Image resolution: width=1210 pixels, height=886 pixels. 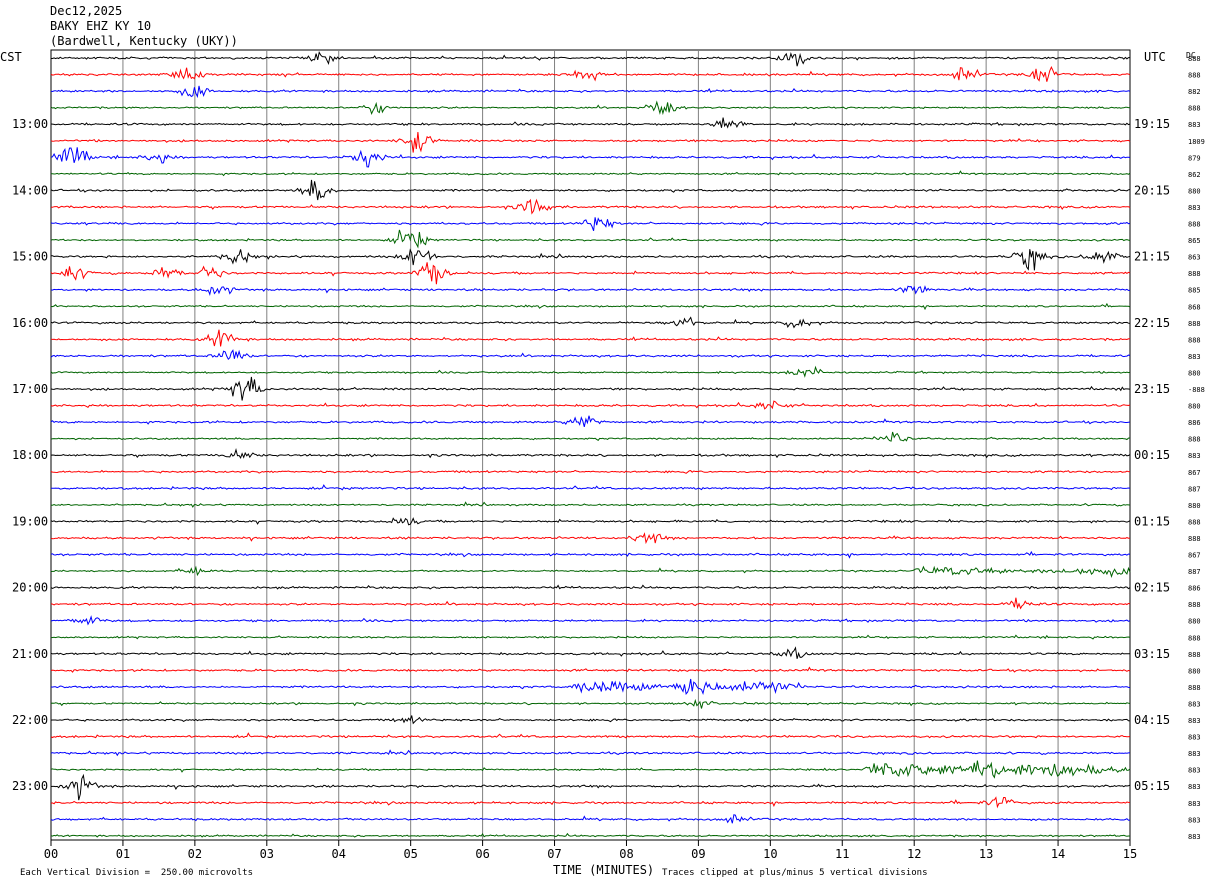 I want to click on dc-value: -888, so click(x=1196, y=390).